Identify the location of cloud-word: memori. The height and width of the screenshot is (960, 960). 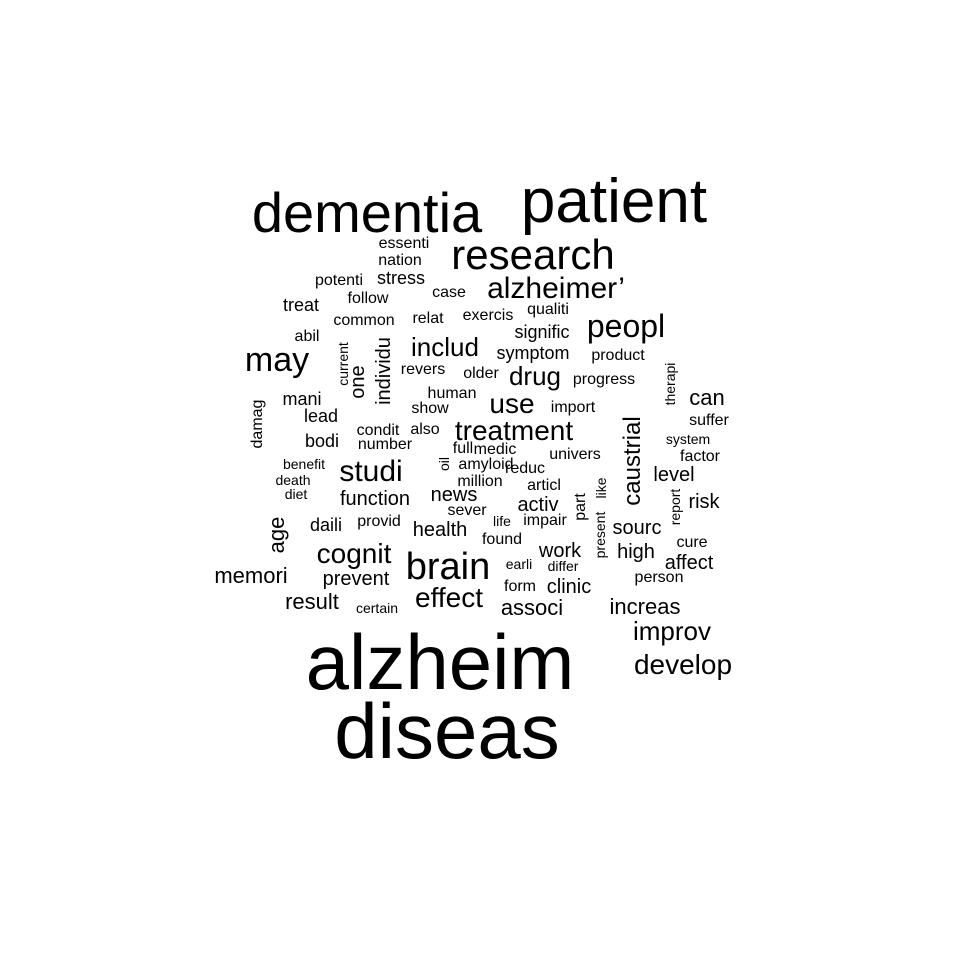
(251, 575).